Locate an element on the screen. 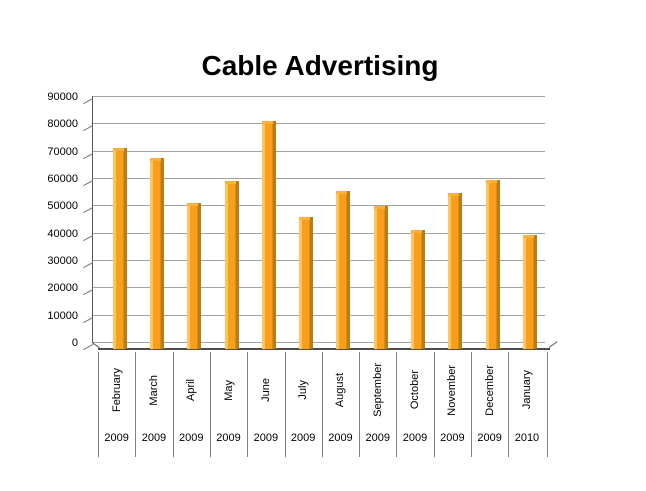 This screenshot has height=491, width=646. category-label-month: July is located at coordinates (303, 390).